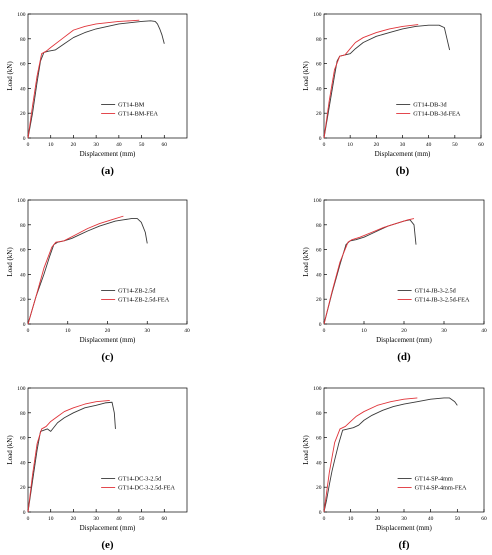  What do you see at coordinates (107, 171) in the screenshot?
I see `panel-label: (a)` at bounding box center [107, 171].